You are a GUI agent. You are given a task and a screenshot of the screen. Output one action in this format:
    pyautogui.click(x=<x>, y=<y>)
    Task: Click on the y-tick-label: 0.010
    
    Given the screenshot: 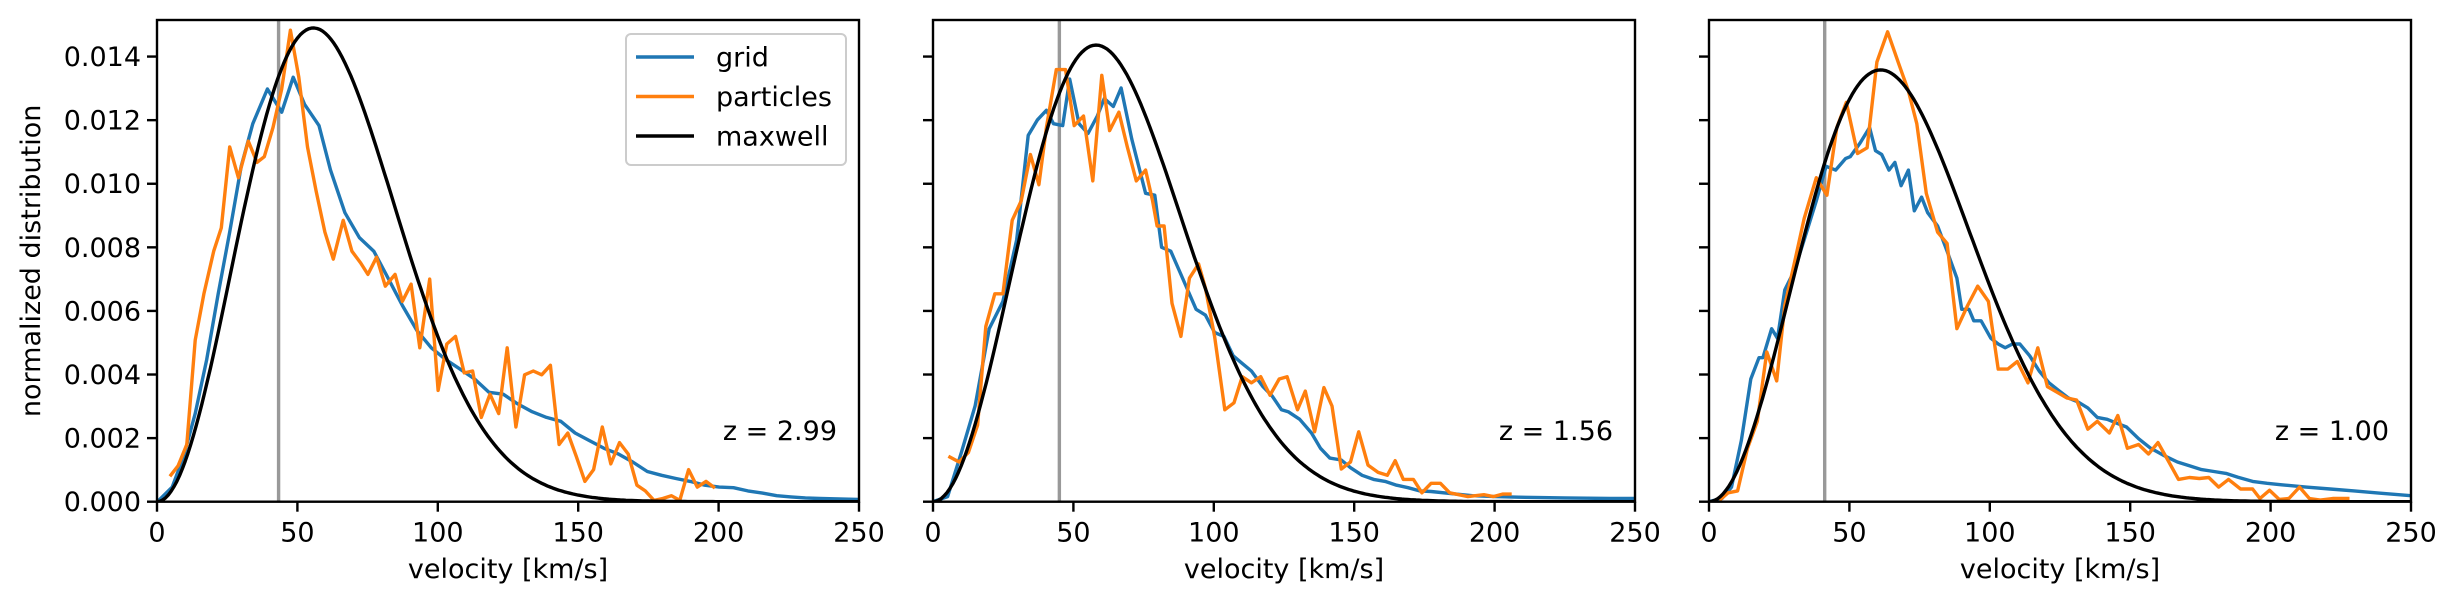 What is the action you would take?
    pyautogui.click(x=102, y=184)
    